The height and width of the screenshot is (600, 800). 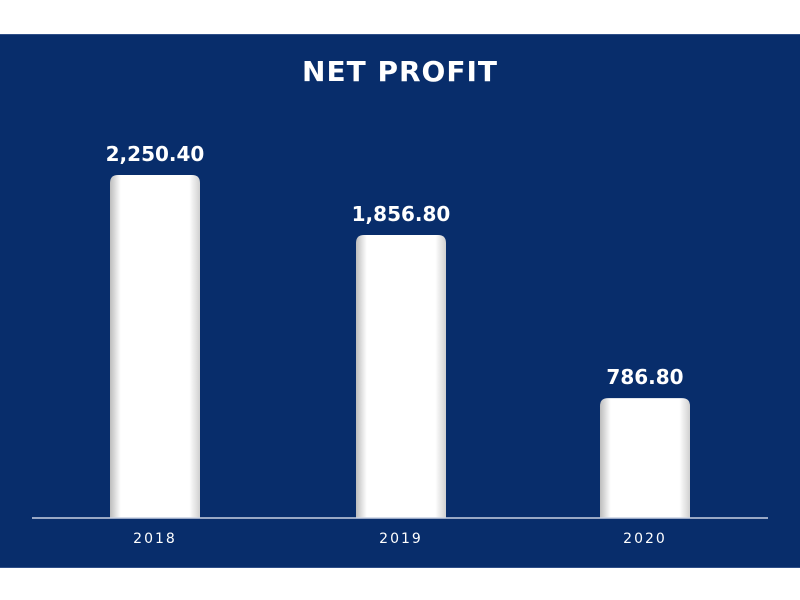 I want to click on x-tick-label-2018: 2018, so click(x=155, y=539).